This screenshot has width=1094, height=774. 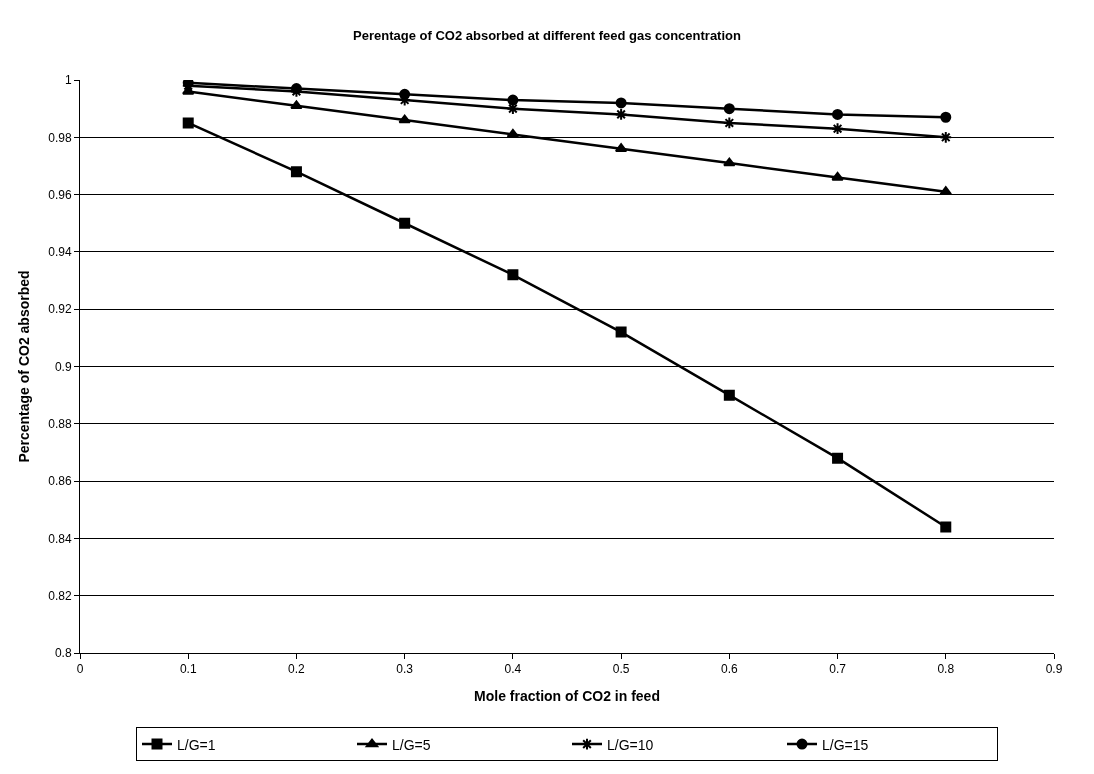 What do you see at coordinates (60, 538) in the screenshot?
I see `y-tick-label: 0.84` at bounding box center [60, 538].